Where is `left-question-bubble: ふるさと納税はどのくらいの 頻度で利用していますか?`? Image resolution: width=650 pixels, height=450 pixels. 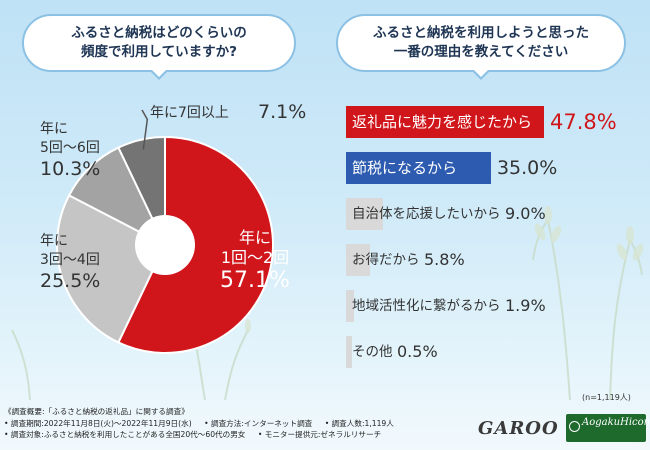 left-question-bubble: ふるさと納税はどのくらいの 頻度で利用していますか? is located at coordinates (159, 47).